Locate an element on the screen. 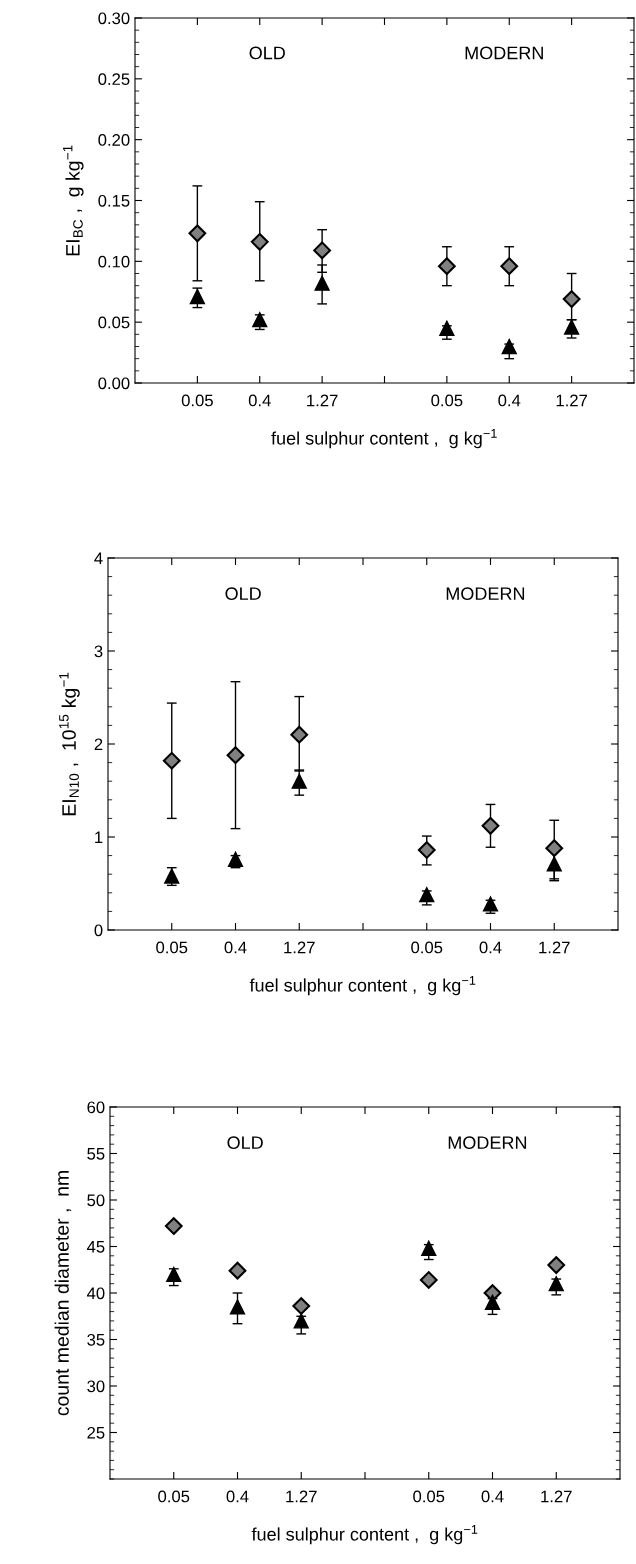 This screenshot has width=636, height=1564. y-tick-label: 0.10 is located at coordinates (114, 261).